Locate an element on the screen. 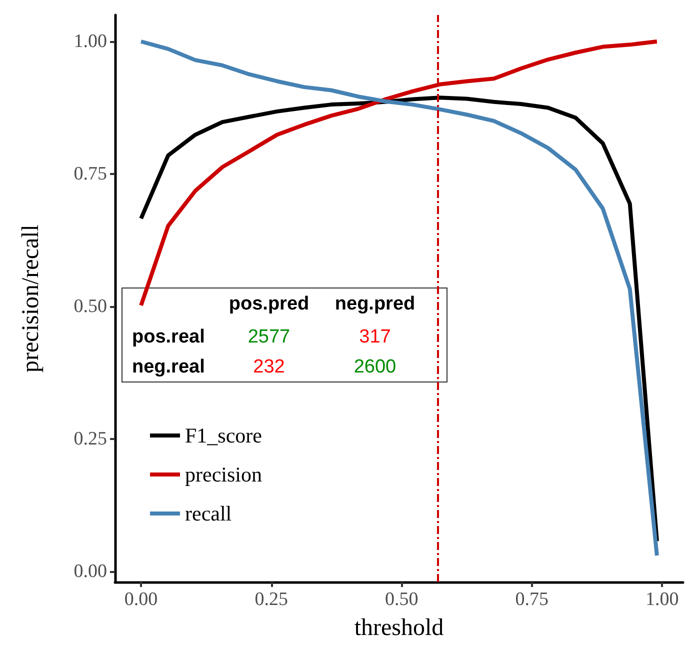  y-axis-title: precision/recall is located at coordinates (31, 298).